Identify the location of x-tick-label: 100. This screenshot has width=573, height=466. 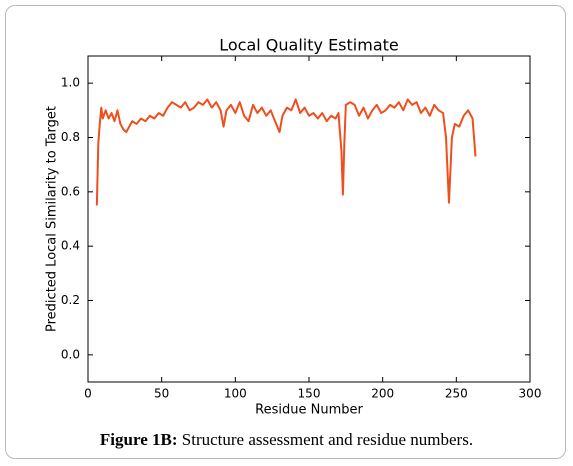
(235, 394).